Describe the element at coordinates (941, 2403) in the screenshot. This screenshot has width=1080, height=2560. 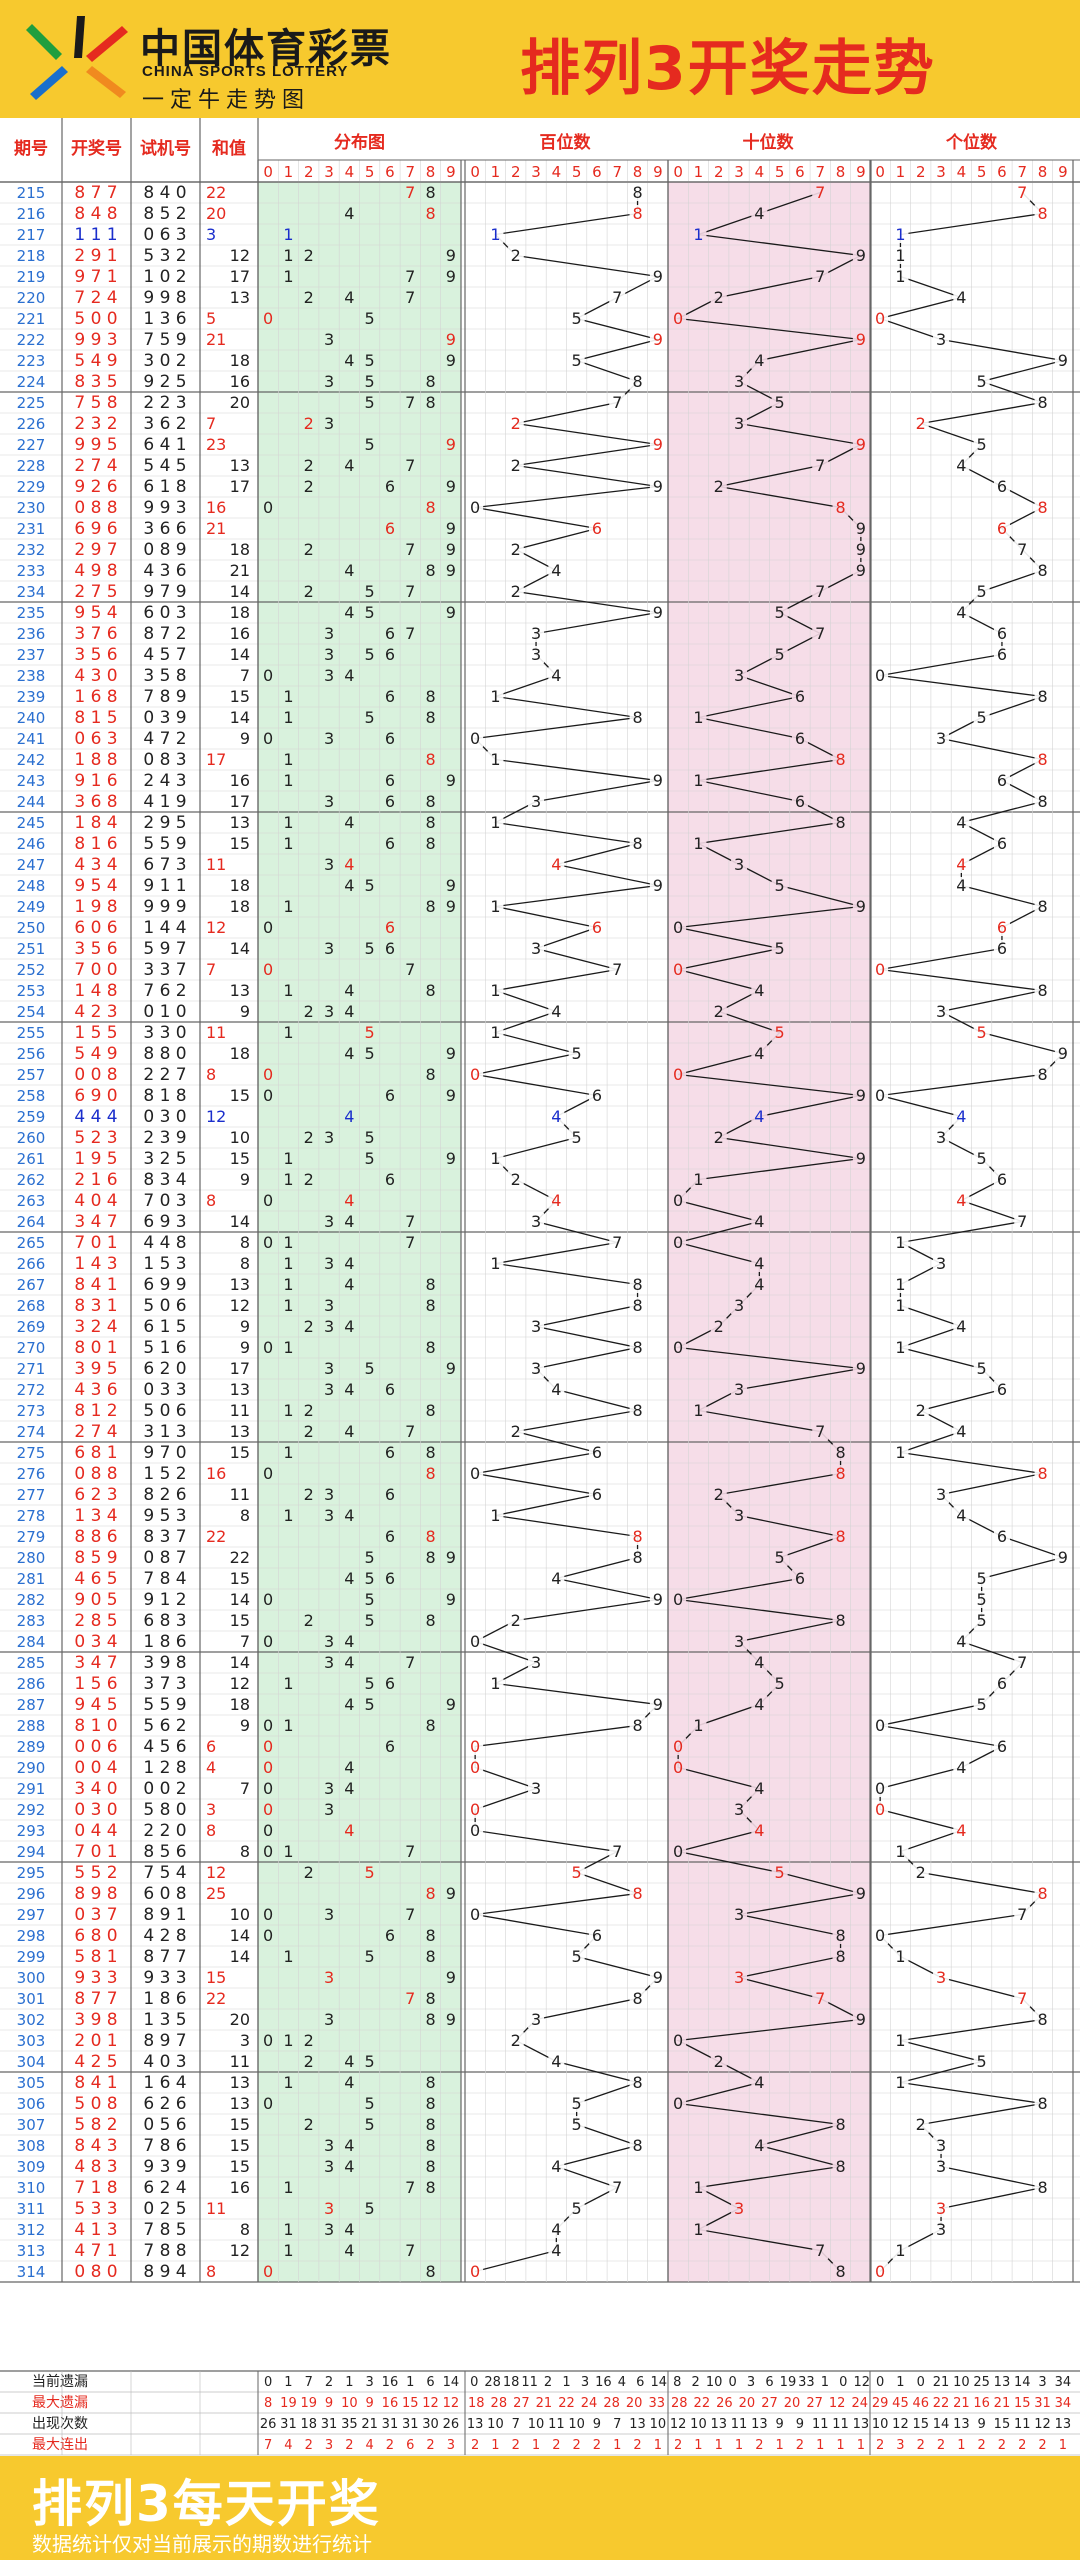
I see `stats-value: 22` at that location.